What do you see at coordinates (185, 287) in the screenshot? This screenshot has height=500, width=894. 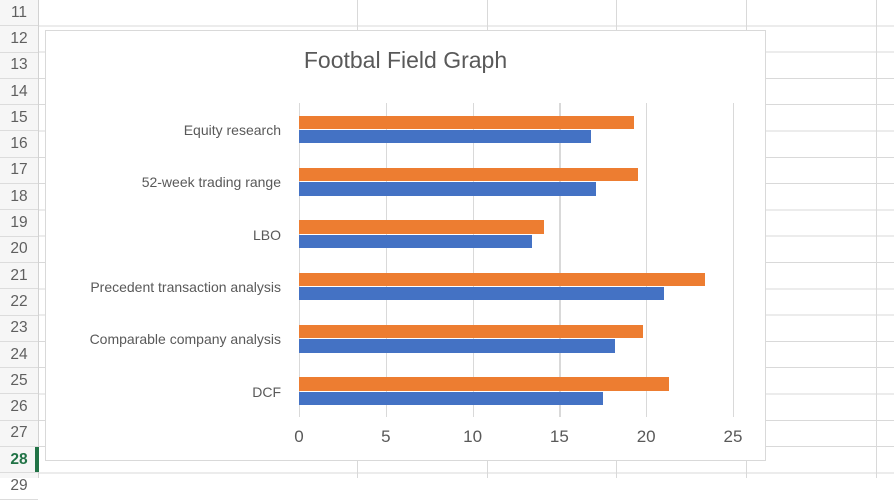 I see `category-label: Precedent transaction analysis` at bounding box center [185, 287].